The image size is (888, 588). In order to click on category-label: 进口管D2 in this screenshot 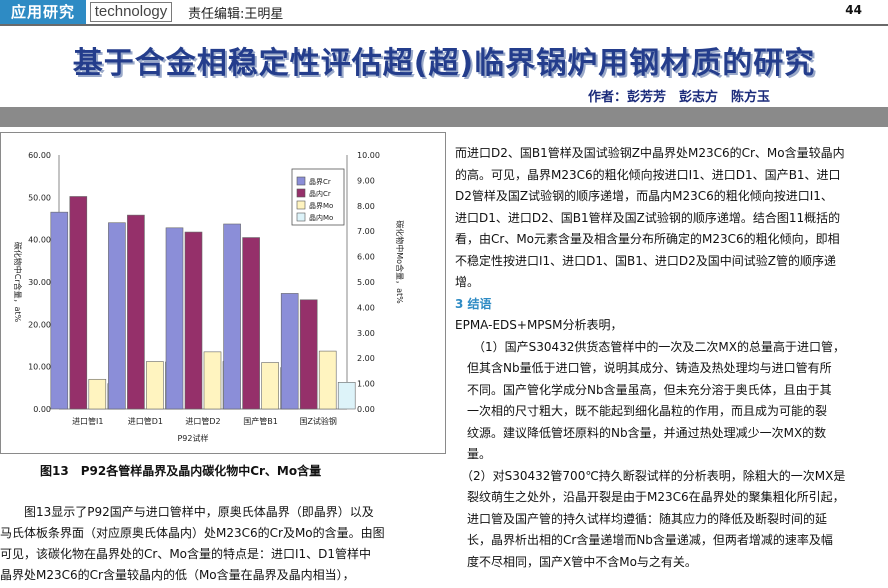, I will do `click(202, 421)`.